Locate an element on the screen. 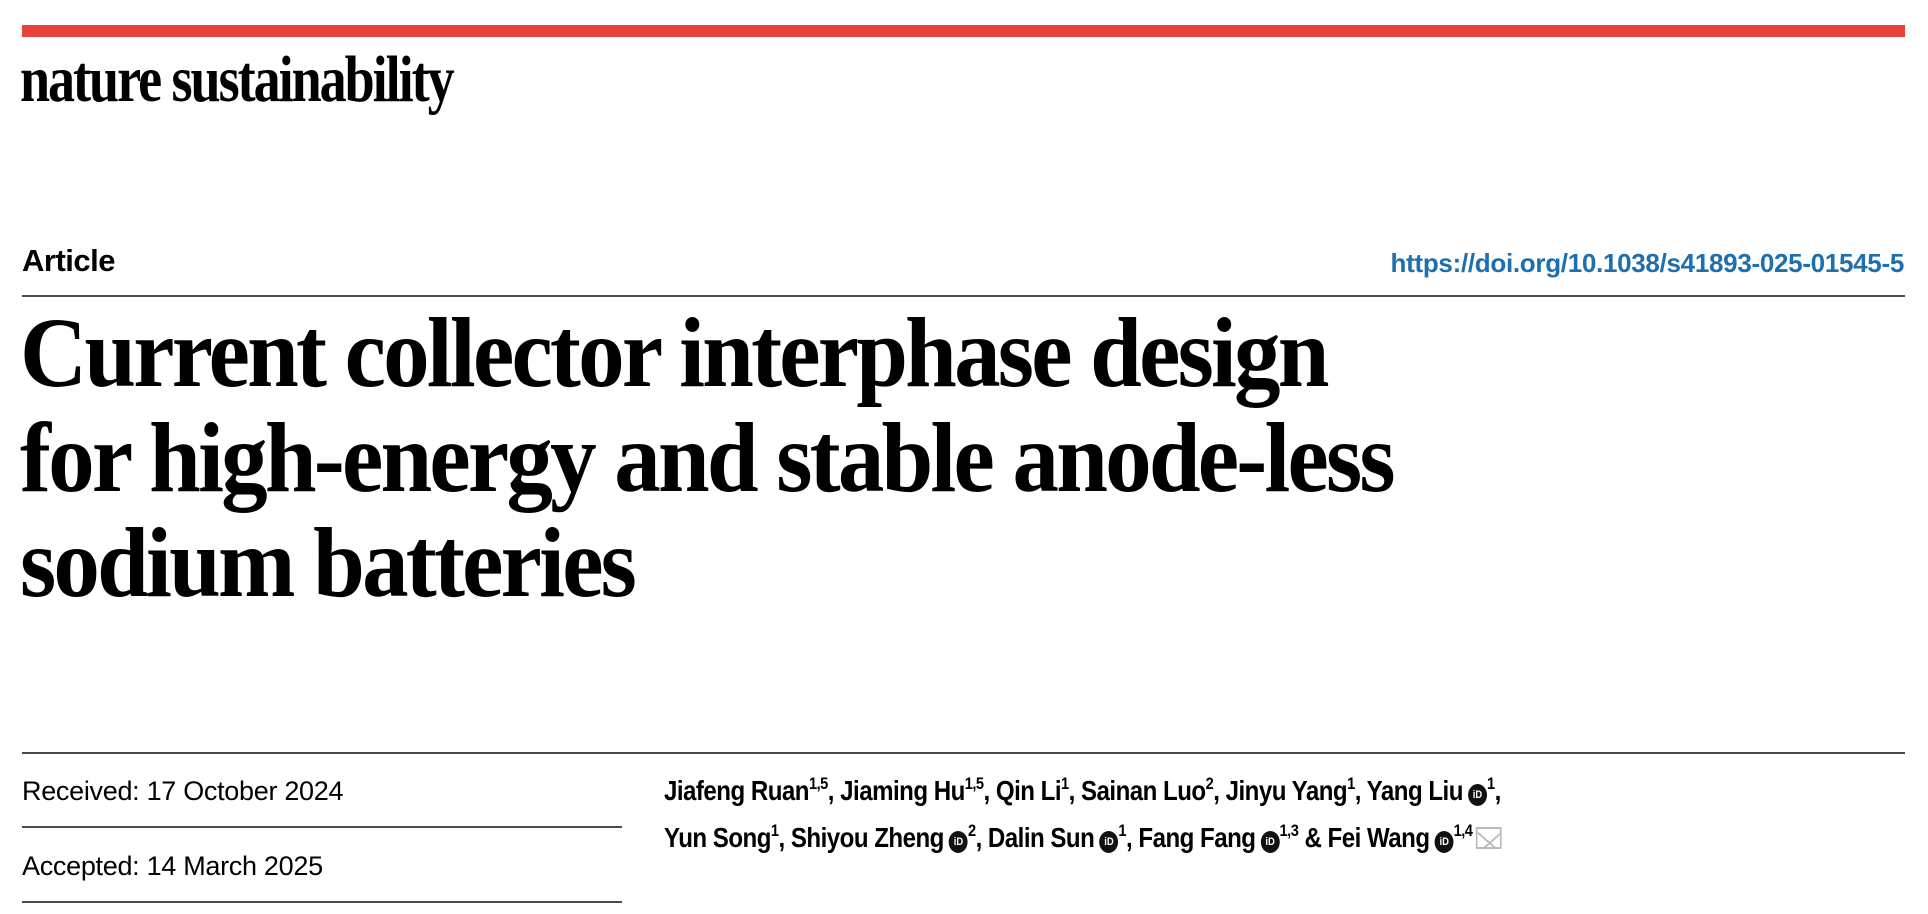  author: Fei Wang iD1,4 is located at coordinates (1400, 837).